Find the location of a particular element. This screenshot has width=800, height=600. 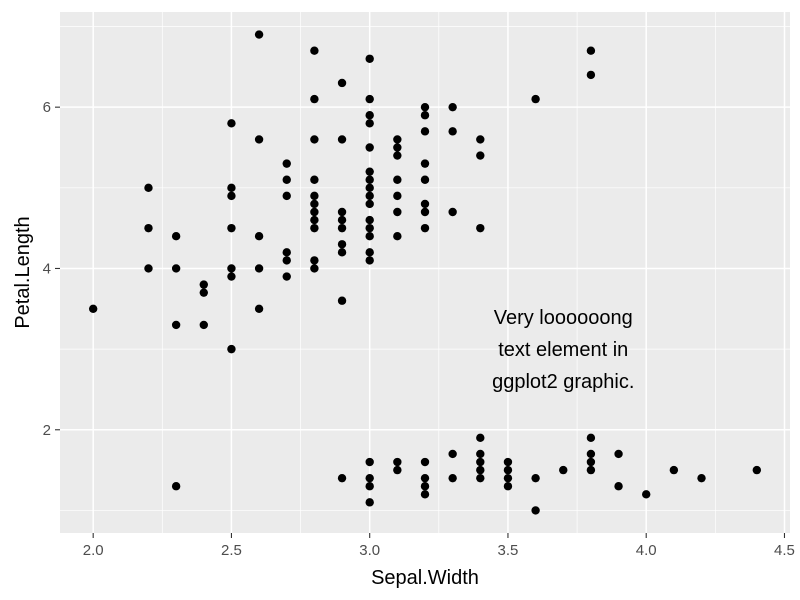

x-tick-label: 3.5 is located at coordinates (508, 550).